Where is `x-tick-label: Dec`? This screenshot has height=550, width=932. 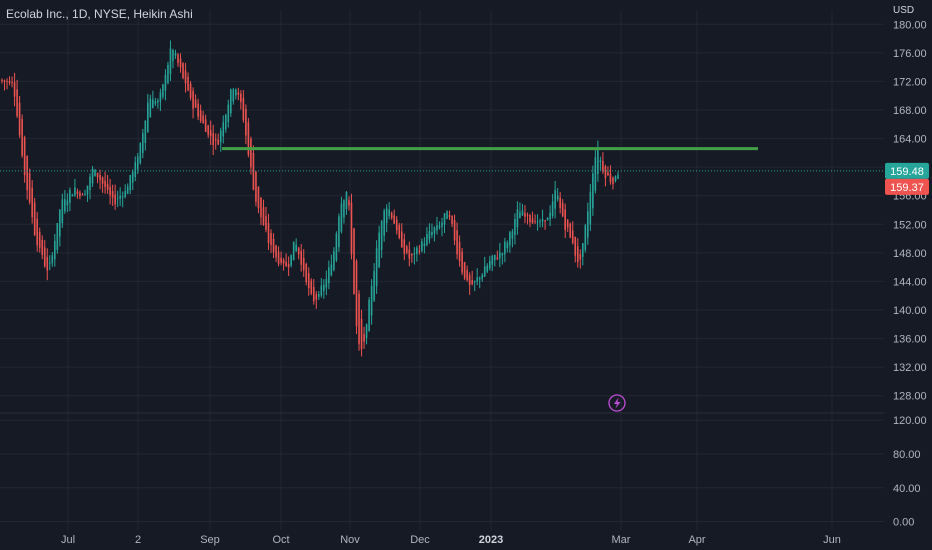 x-tick-label: Dec is located at coordinates (420, 540).